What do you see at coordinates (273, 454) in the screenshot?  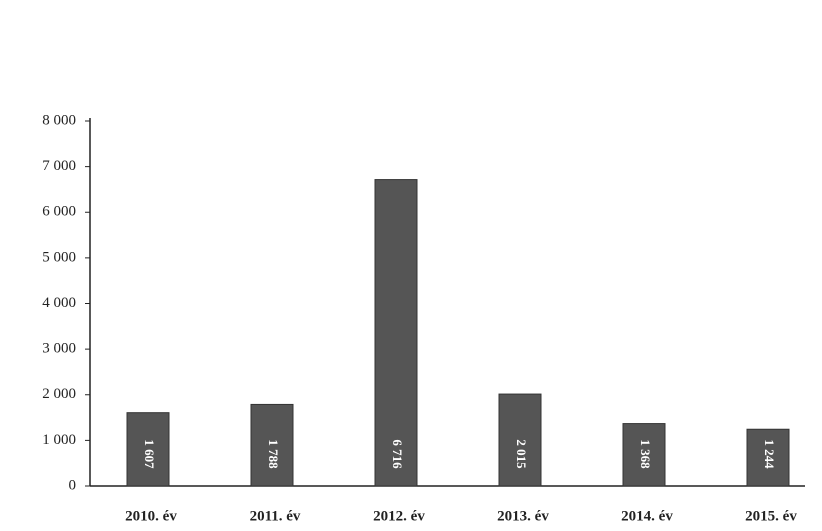 I see `value-label: 1 788` at bounding box center [273, 454].